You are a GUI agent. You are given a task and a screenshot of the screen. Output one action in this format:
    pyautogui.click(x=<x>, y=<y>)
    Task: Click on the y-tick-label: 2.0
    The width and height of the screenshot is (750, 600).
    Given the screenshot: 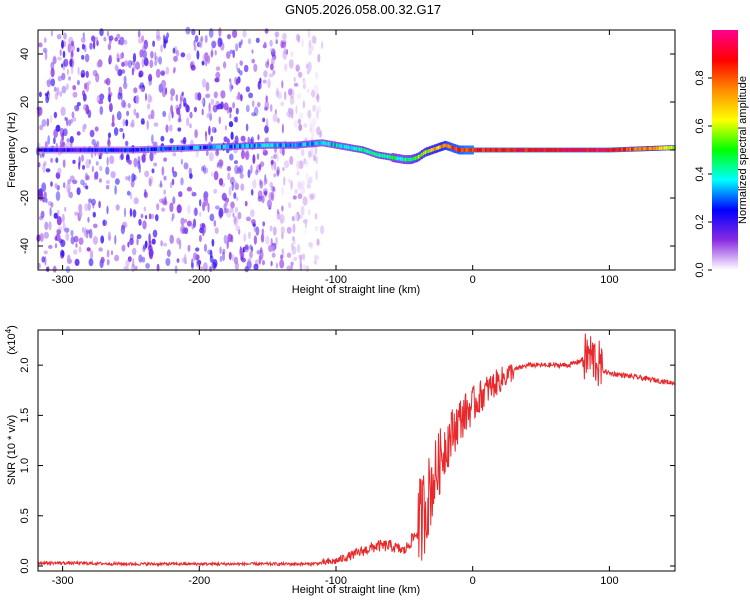 What is the action you would take?
    pyautogui.click(x=25, y=364)
    